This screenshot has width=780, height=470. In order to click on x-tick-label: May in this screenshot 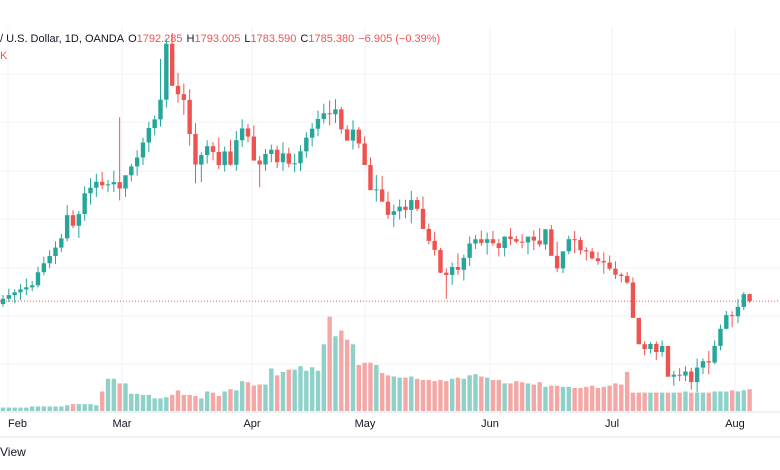, I will do `click(365, 424)`.